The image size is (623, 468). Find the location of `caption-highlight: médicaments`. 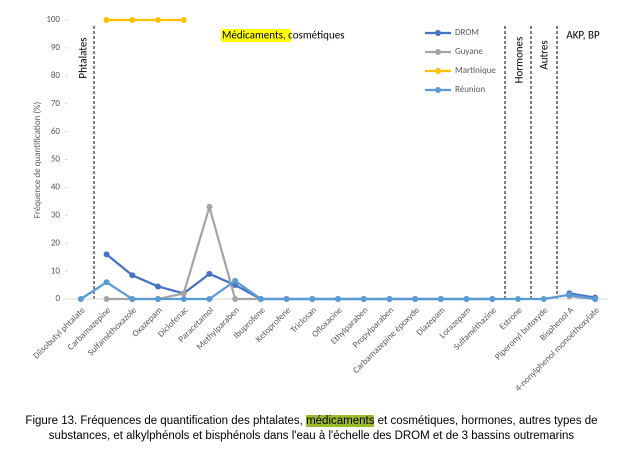

caption-highlight: médicaments is located at coordinates (340, 421).